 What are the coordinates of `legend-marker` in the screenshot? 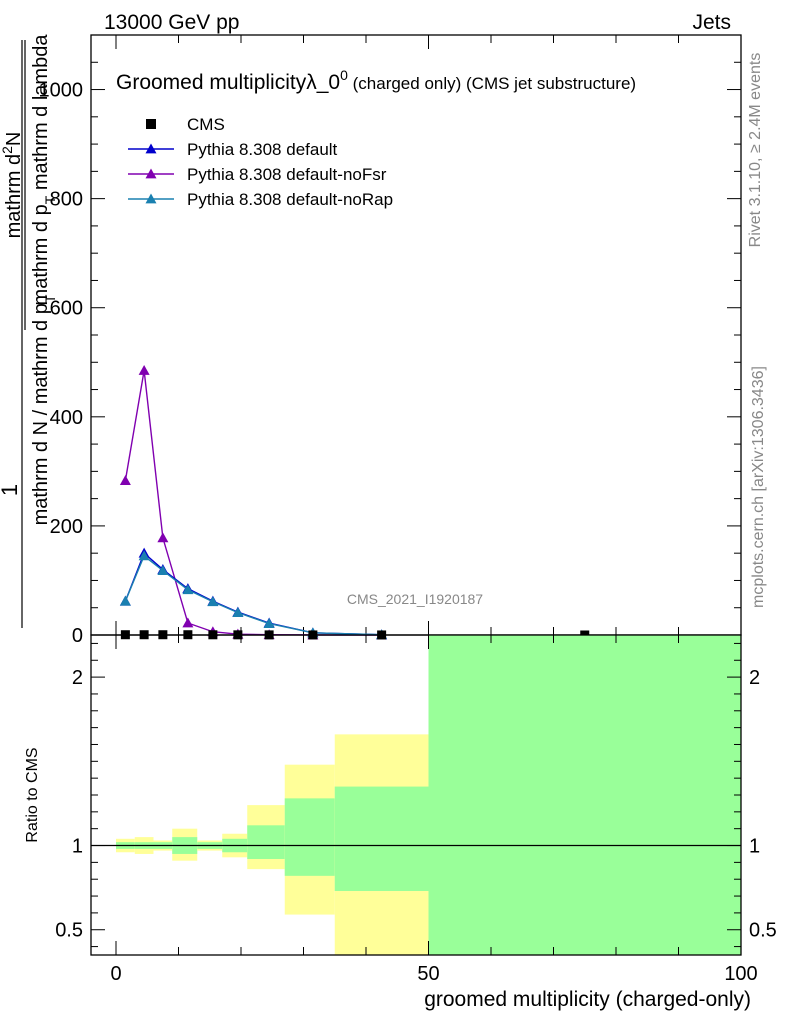 It's located at (151, 124).